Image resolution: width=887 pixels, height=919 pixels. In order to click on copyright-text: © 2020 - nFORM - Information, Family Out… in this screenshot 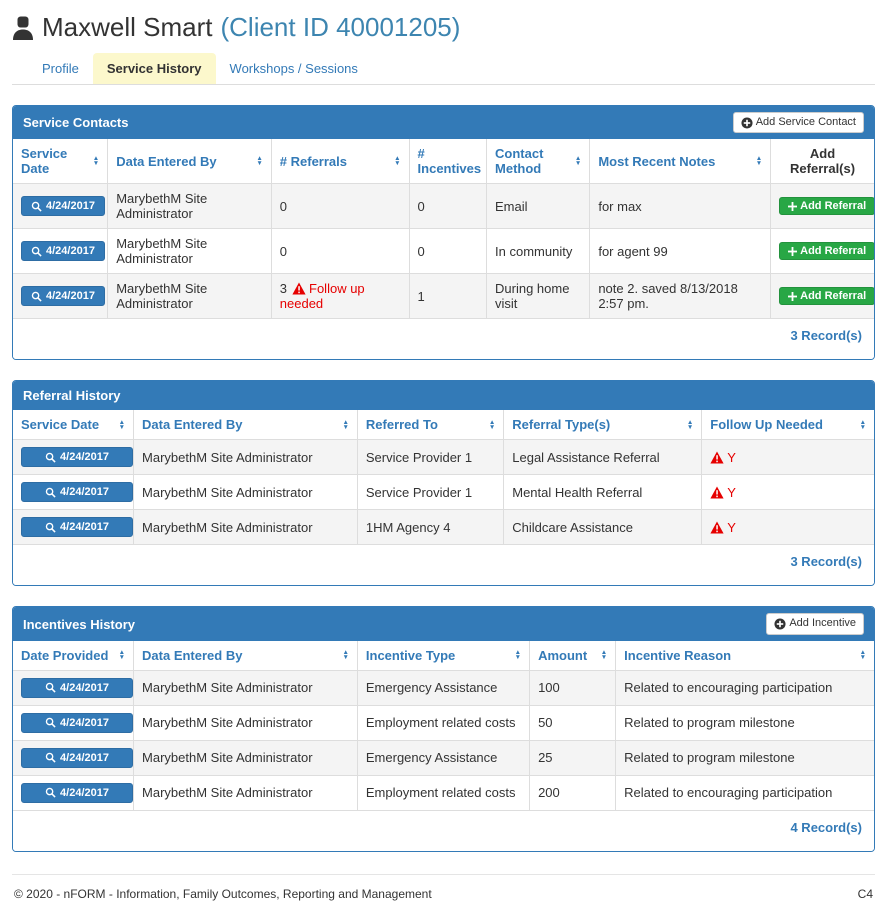, I will do `click(223, 893)`.